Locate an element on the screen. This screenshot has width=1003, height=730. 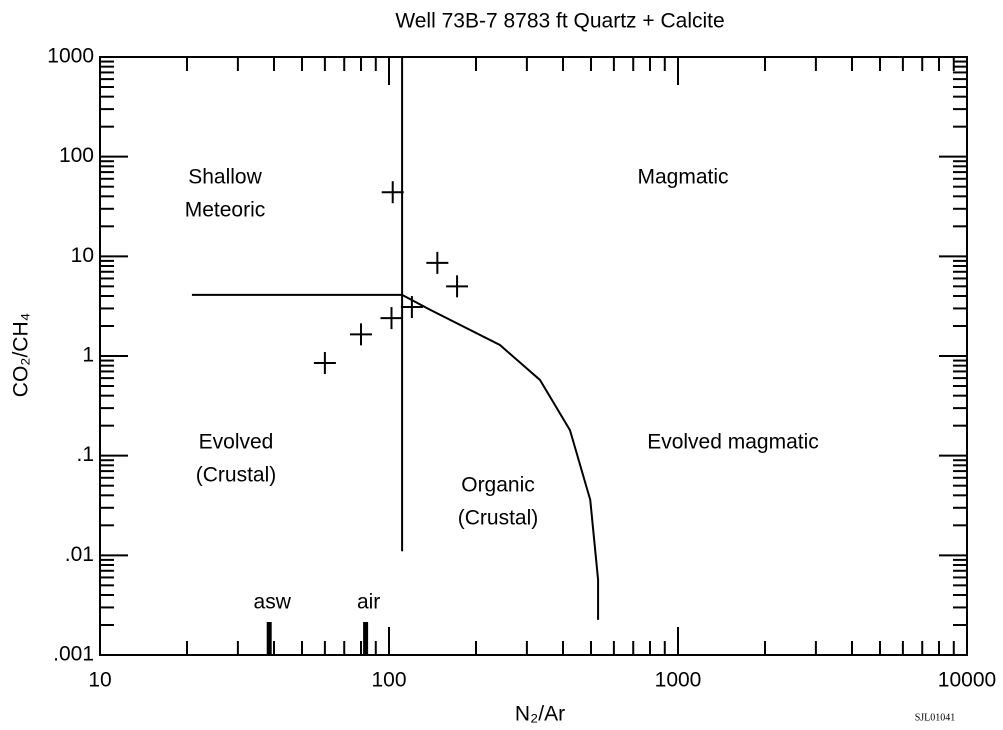
region-label: Magmatic is located at coordinates (682, 177).